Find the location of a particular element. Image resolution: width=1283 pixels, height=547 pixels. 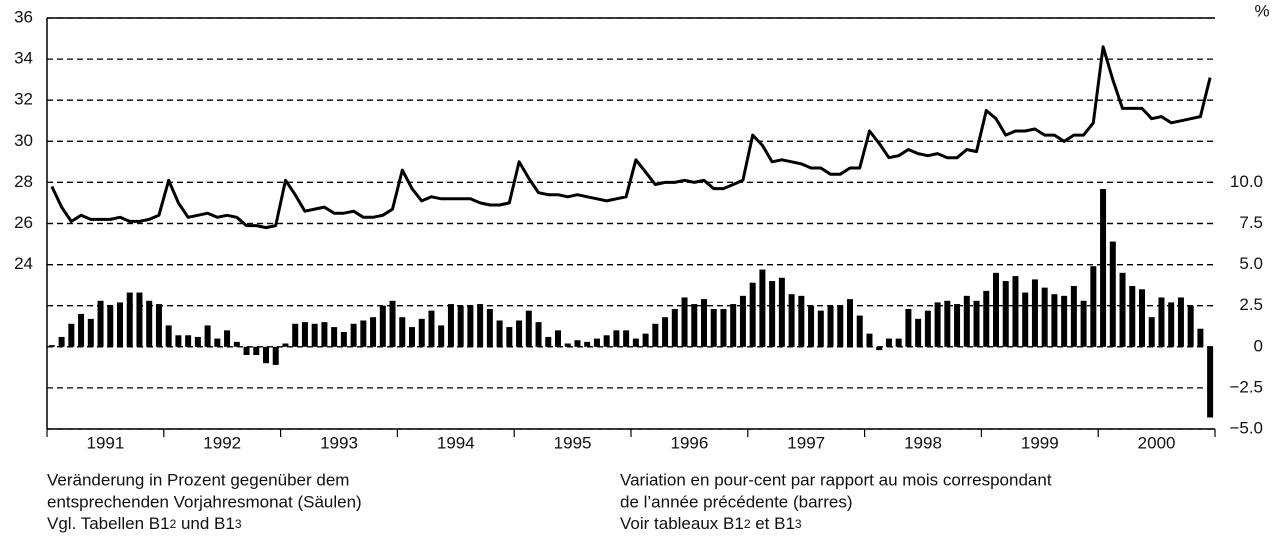

note: Vgl. Tabellen B12 und B13 is located at coordinates (144, 523).